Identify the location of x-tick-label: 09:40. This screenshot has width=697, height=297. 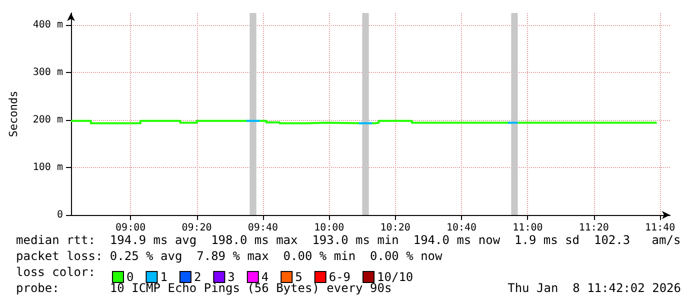
(263, 228).